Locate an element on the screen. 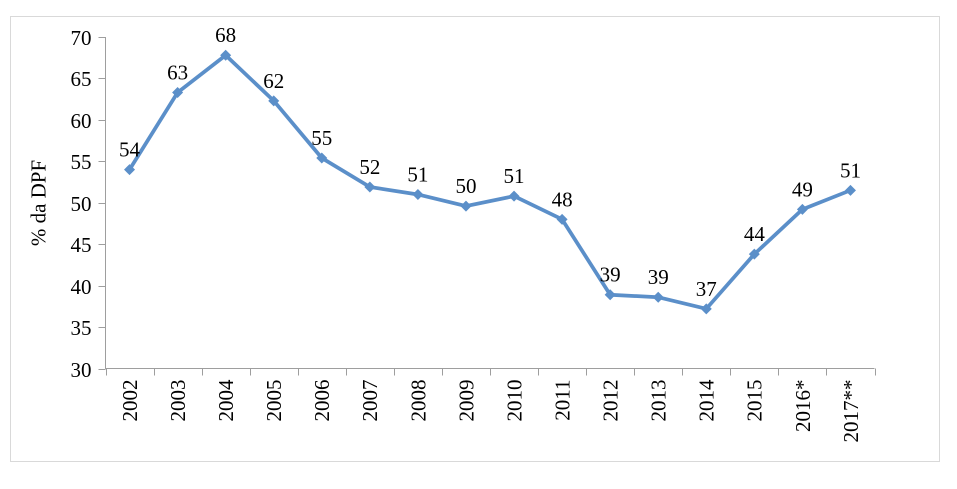 The width and height of the screenshot is (957, 489). y-tick-label: 50 is located at coordinates (81, 204).